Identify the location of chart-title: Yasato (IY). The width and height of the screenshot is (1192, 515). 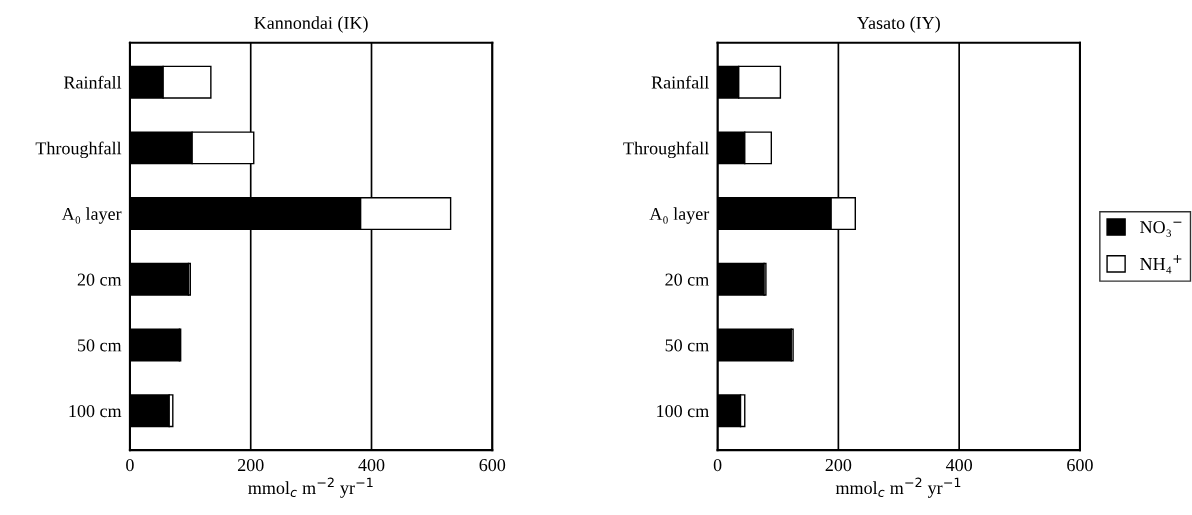
(898, 24).